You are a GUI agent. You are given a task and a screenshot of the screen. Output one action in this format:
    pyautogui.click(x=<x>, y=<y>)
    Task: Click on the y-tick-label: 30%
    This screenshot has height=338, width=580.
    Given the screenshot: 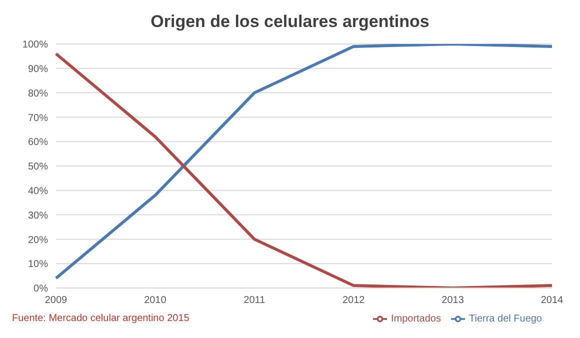 What is the action you would take?
    pyautogui.click(x=38, y=216)
    